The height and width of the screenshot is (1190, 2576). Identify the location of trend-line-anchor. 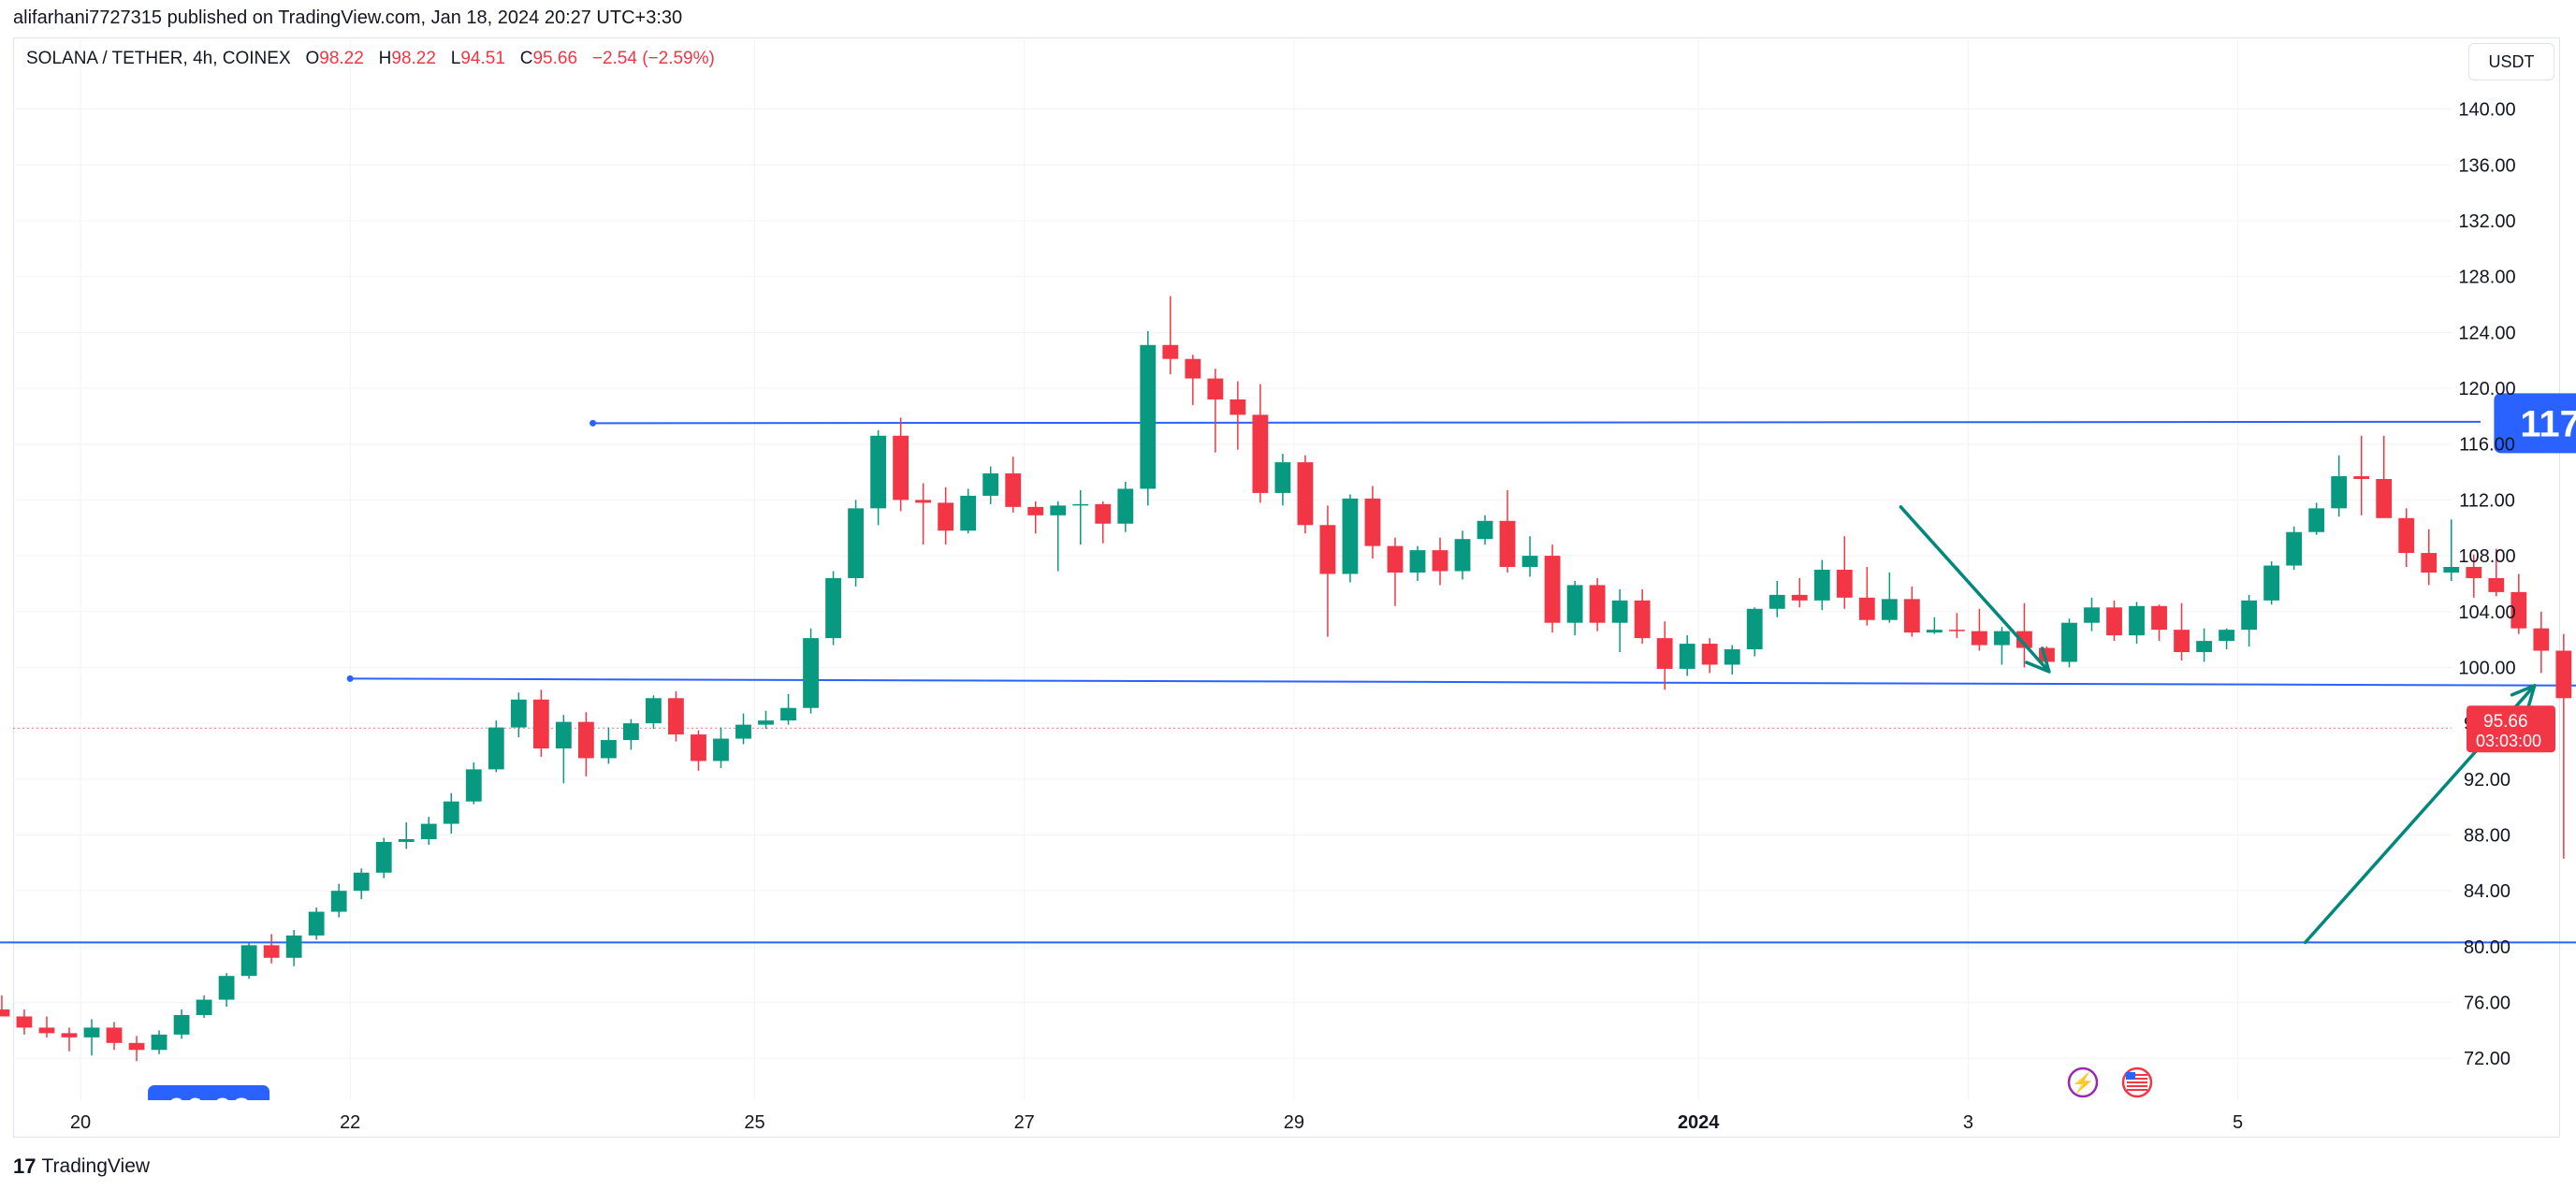
(593, 423).